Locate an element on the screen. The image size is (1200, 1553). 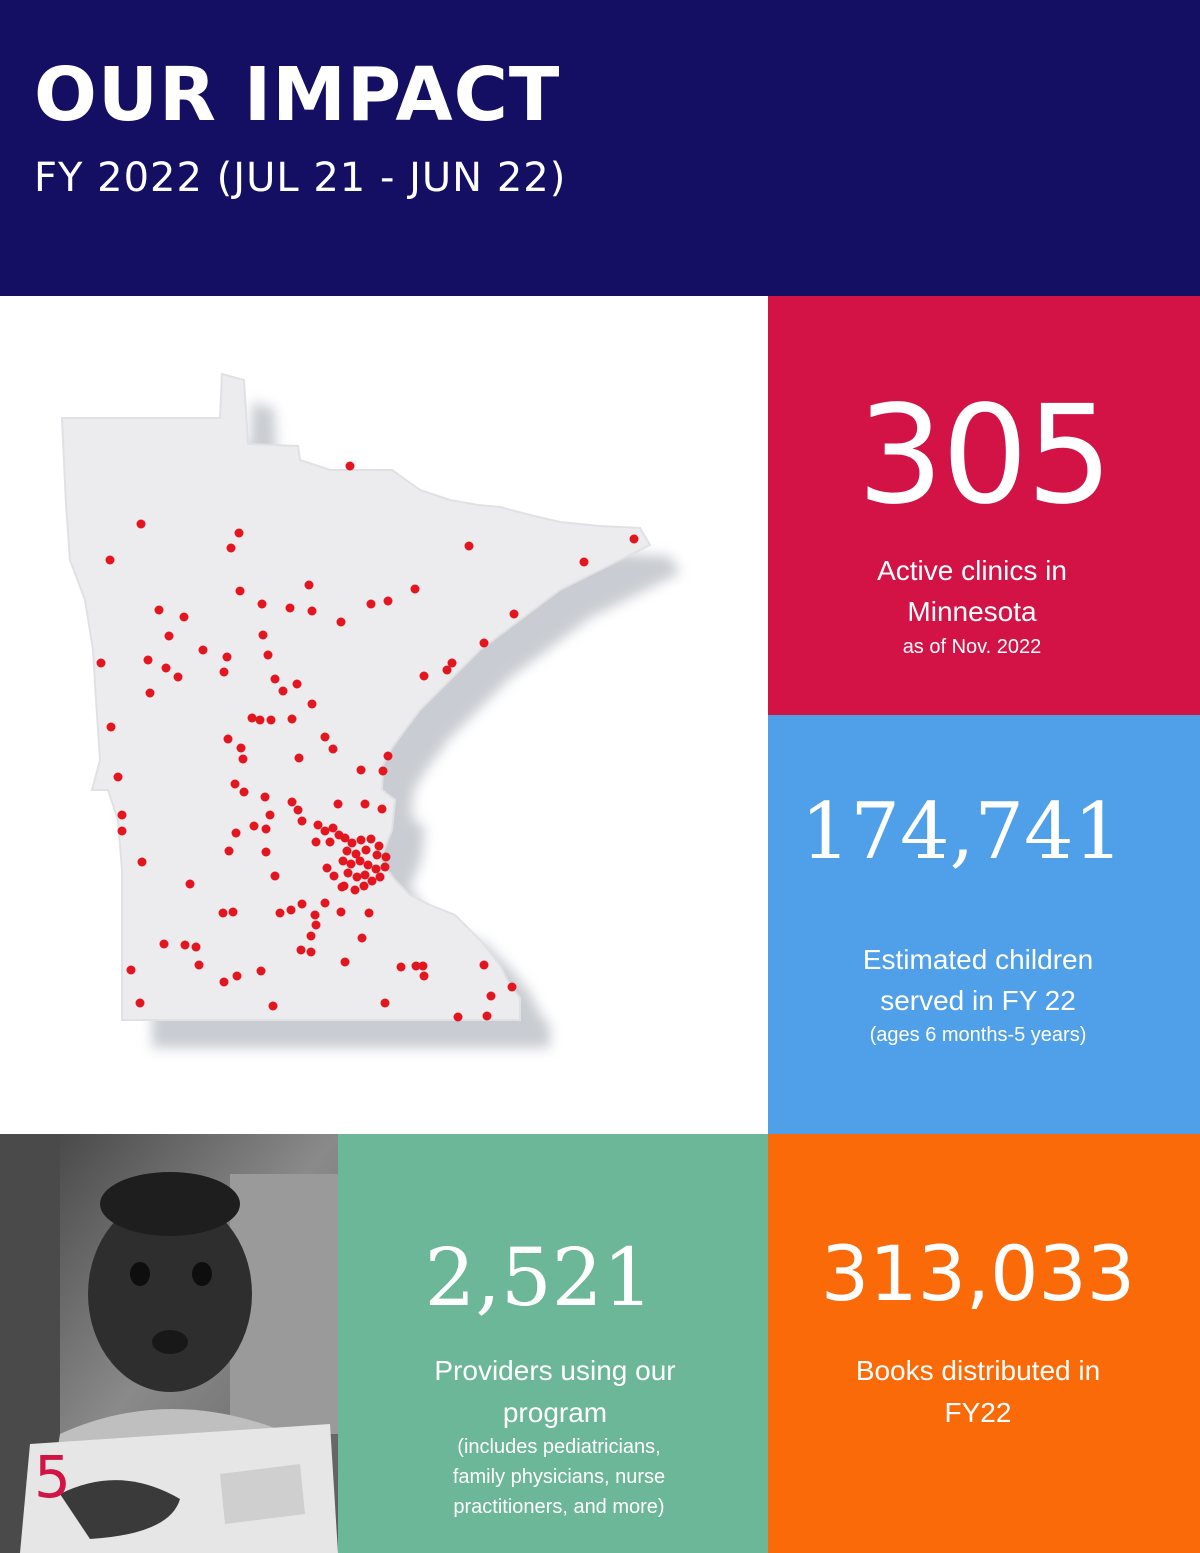
stat-label-providers-line2: program is located at coordinates (555, 1412).